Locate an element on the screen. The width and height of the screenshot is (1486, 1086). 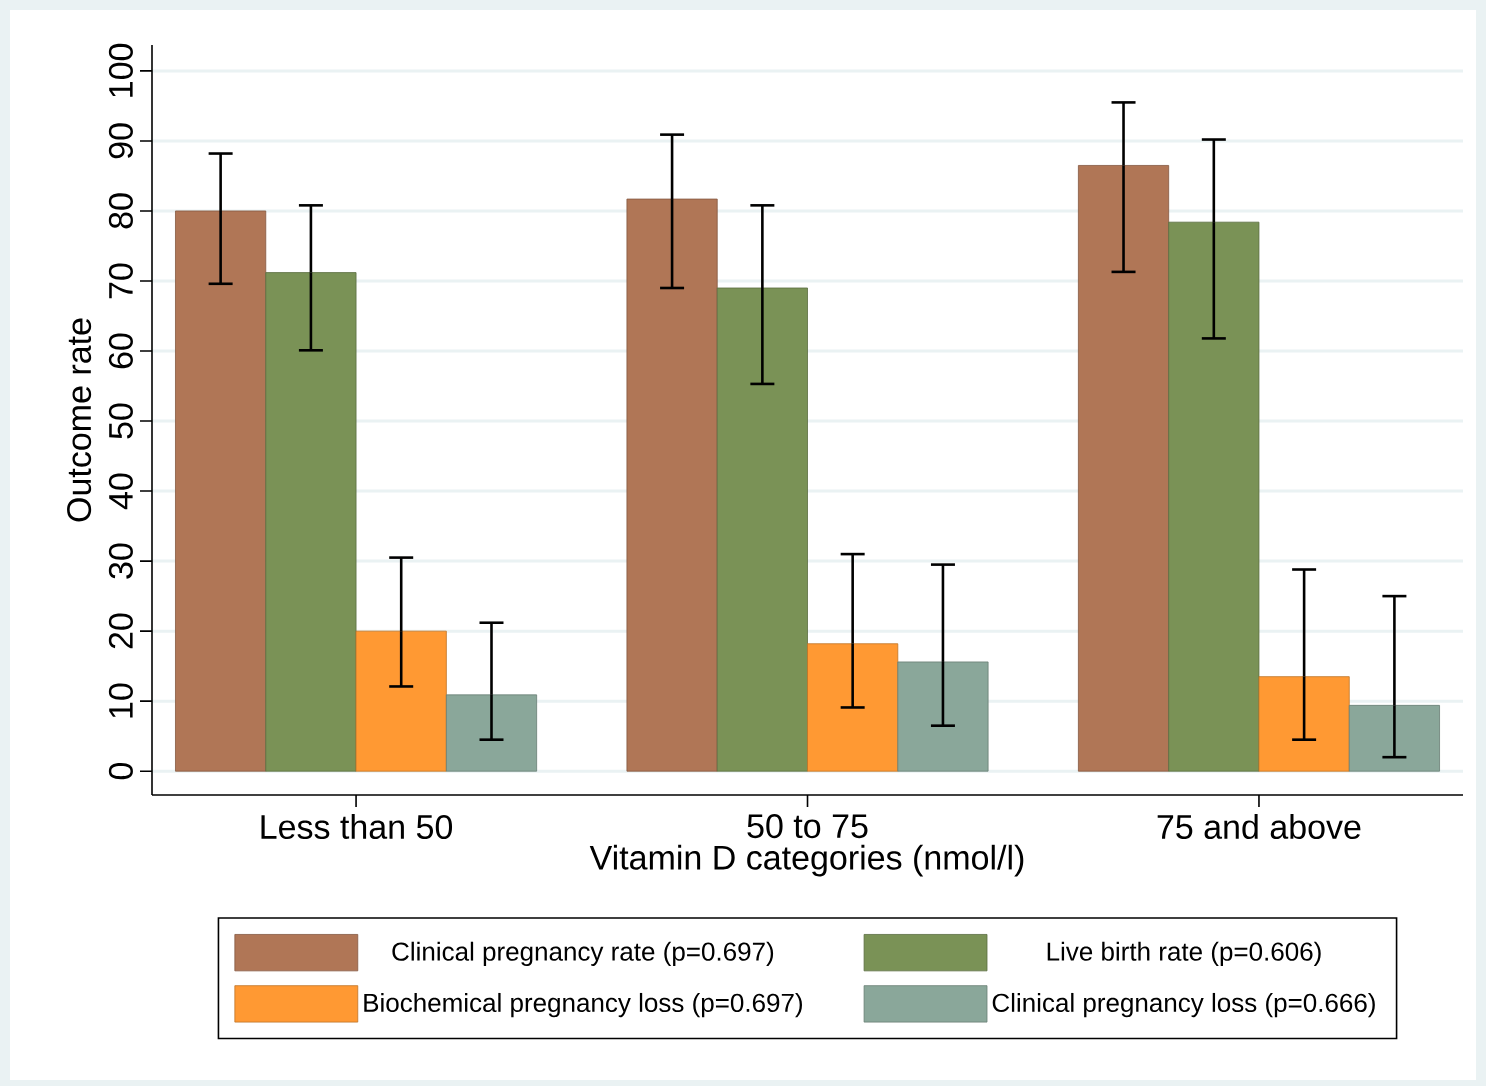
legend-label: Clinical pregnancy loss (p=0.666) is located at coordinates (1183, 1005).